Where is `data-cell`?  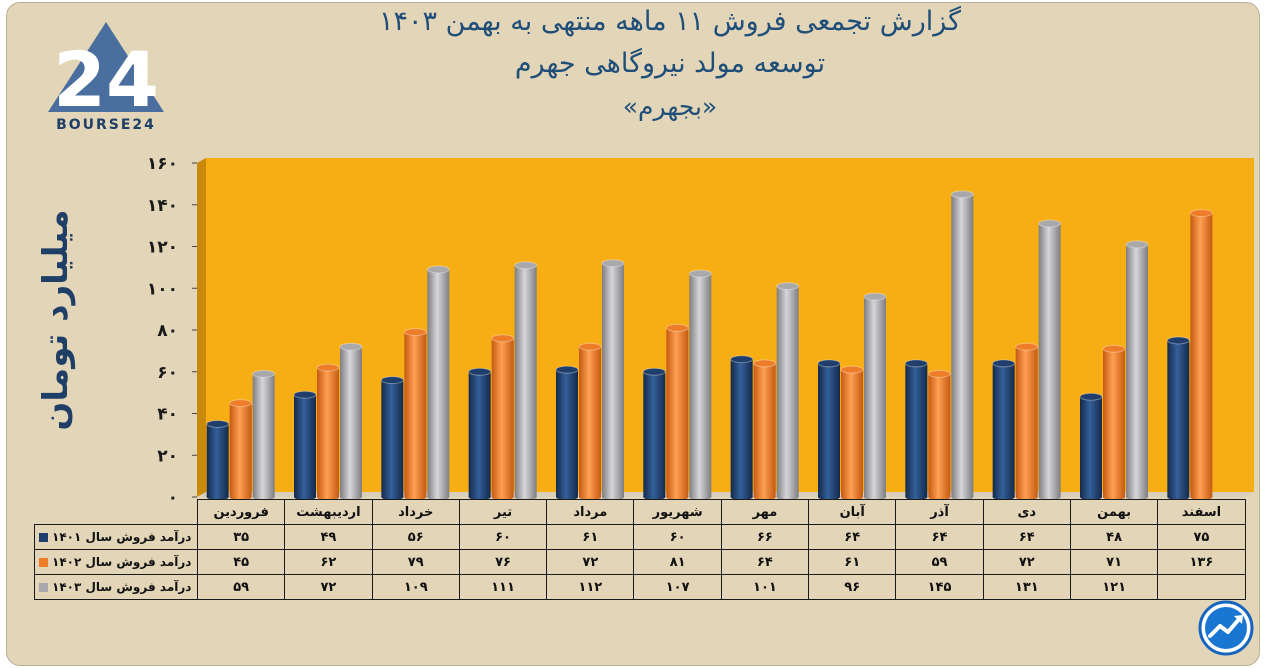 data-cell is located at coordinates (1201, 587).